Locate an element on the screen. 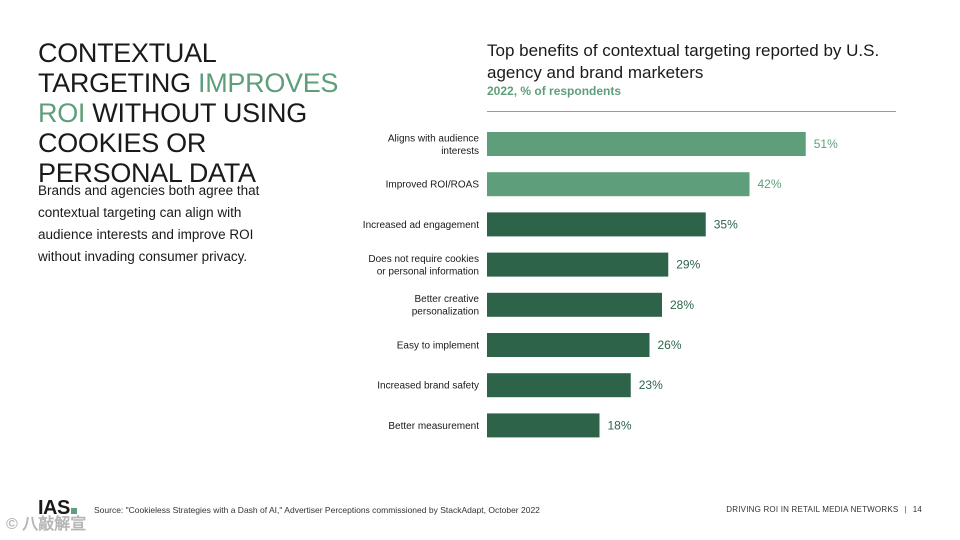 This screenshot has width=960, height=540. footer-section-title: DRIVING ROI IN RETAIL MEDIA NETWORKS is located at coordinates (812, 509).